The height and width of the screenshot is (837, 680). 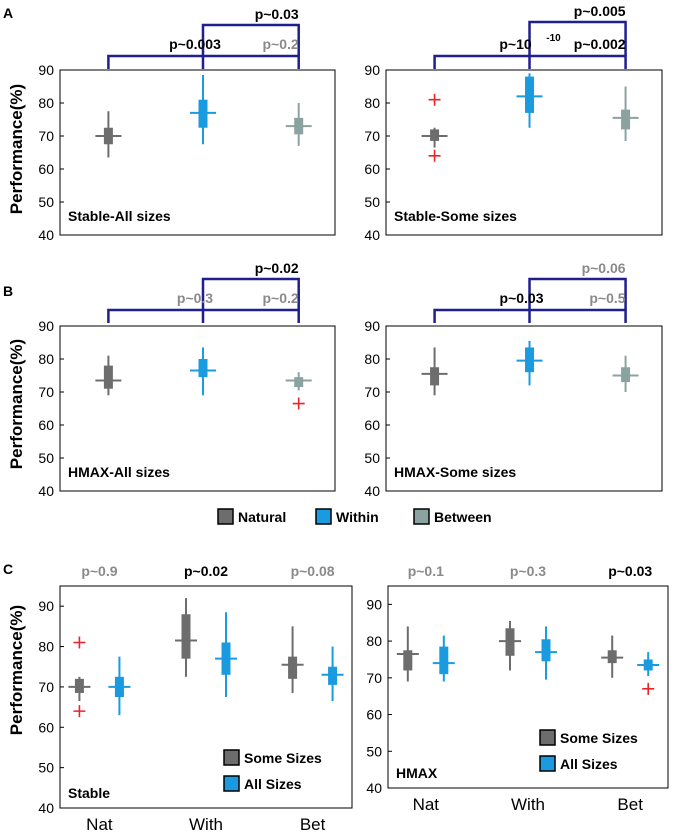 I want to click on plot-0-ytick-label: 60, so click(x=46, y=169).